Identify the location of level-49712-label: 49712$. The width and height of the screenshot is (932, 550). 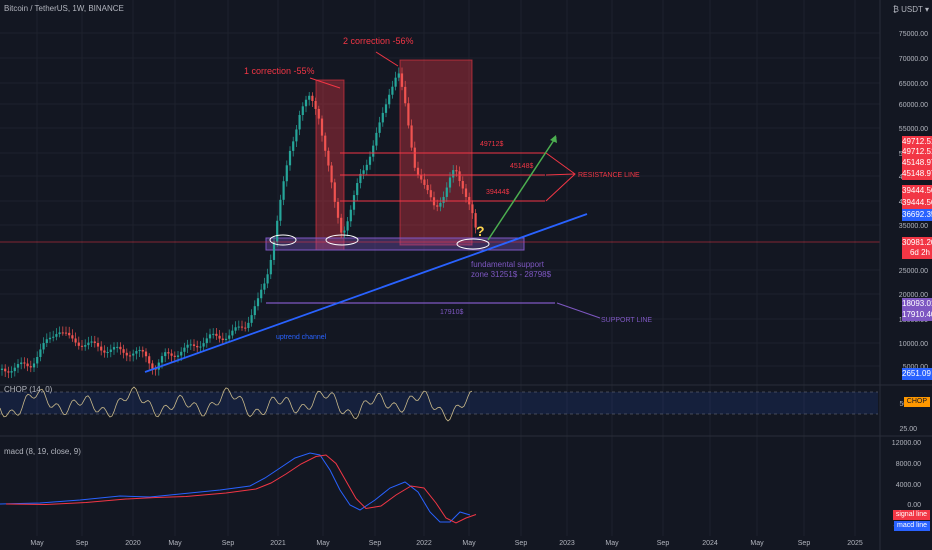
(491, 144).